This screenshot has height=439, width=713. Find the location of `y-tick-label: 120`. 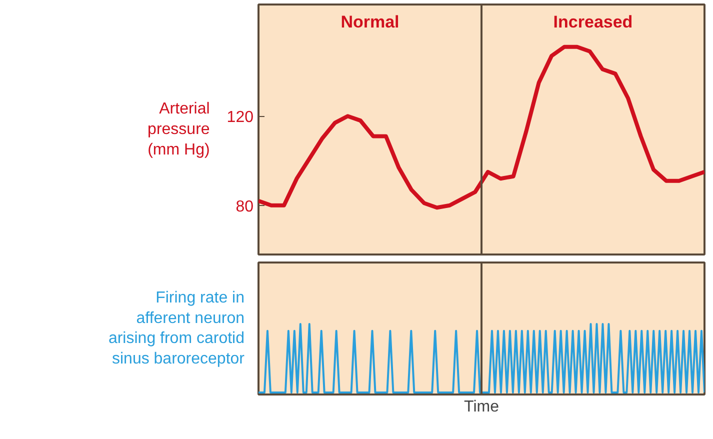

y-tick-label: 120 is located at coordinates (240, 117).